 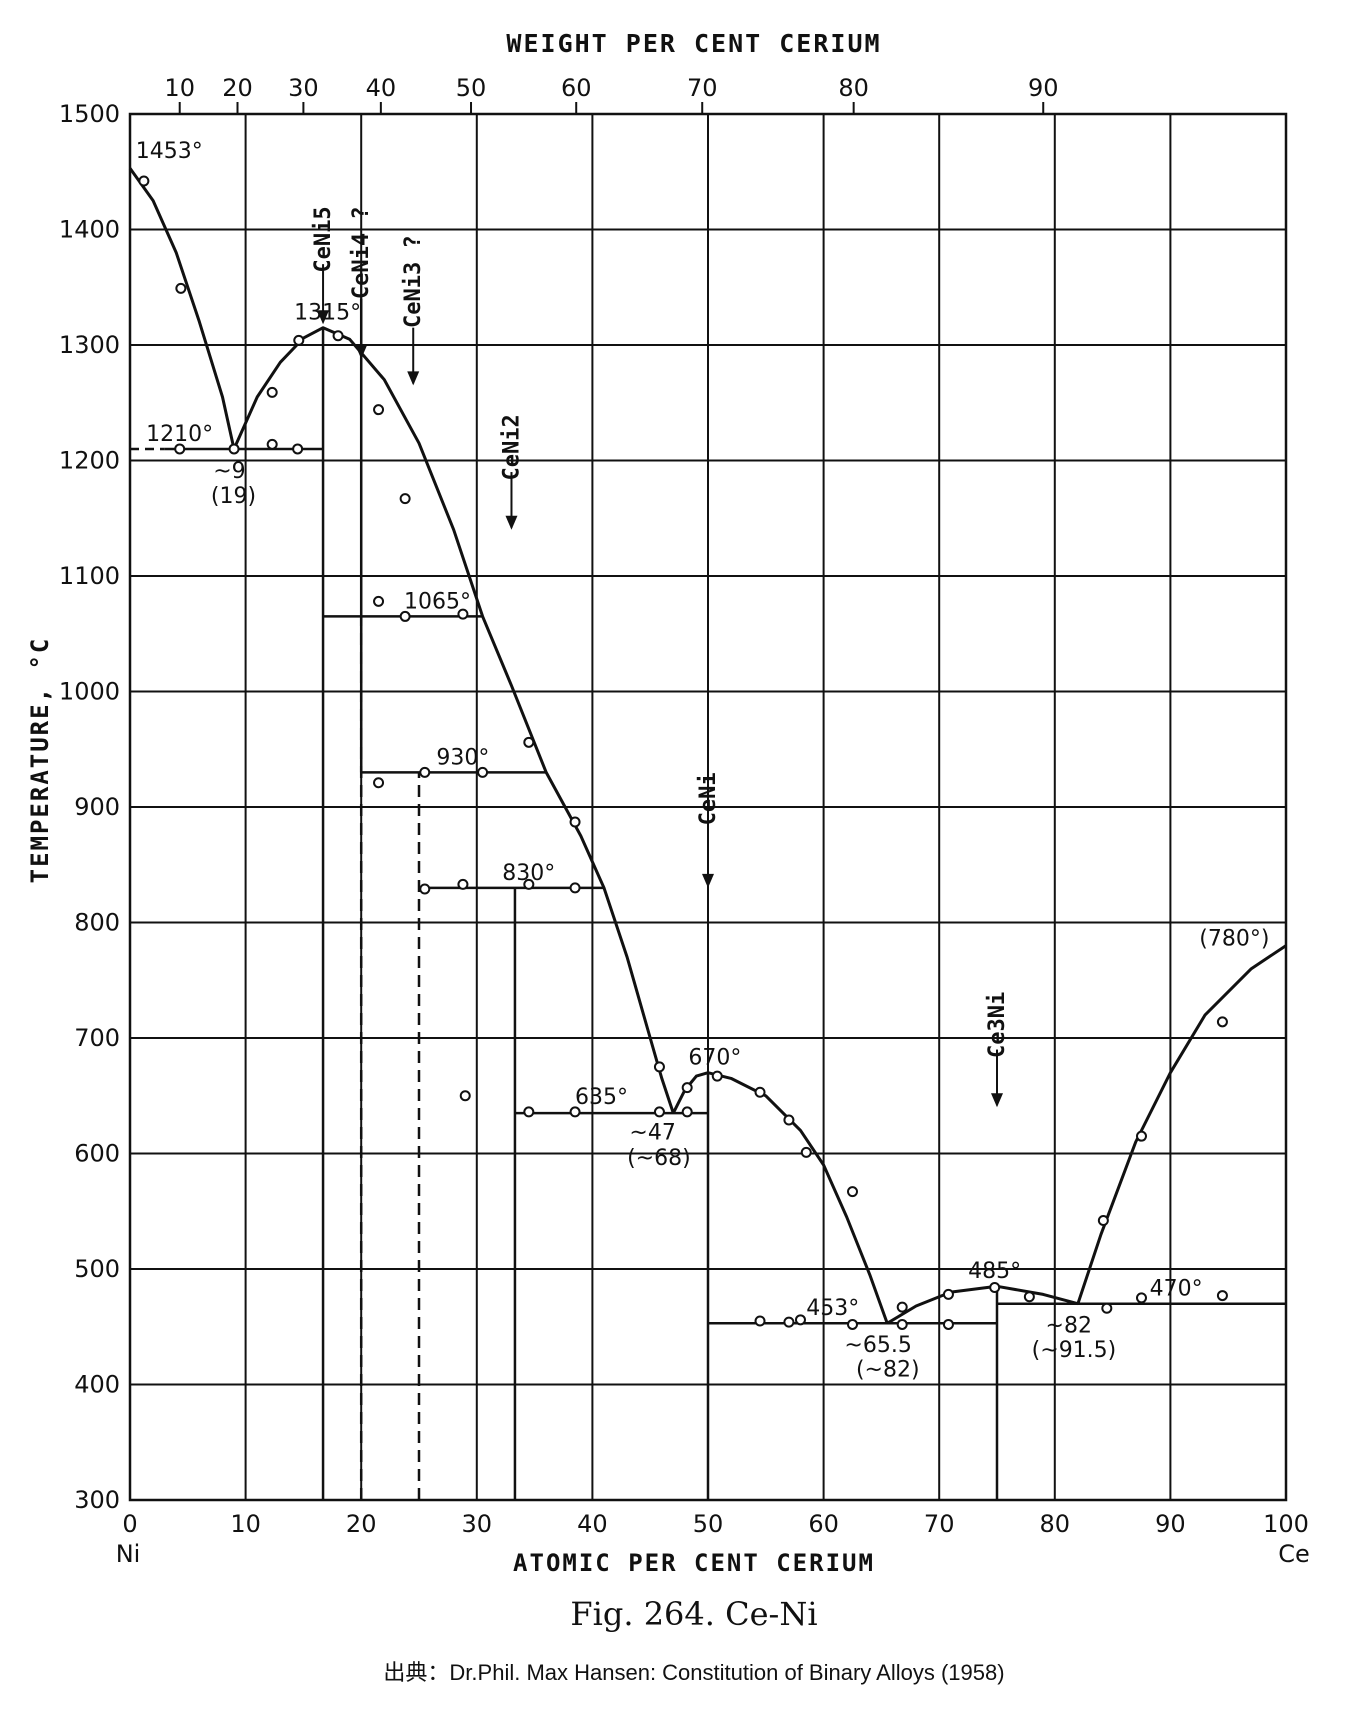 What do you see at coordinates (714, 1058) in the screenshot?
I see `annotation-label: 670°` at bounding box center [714, 1058].